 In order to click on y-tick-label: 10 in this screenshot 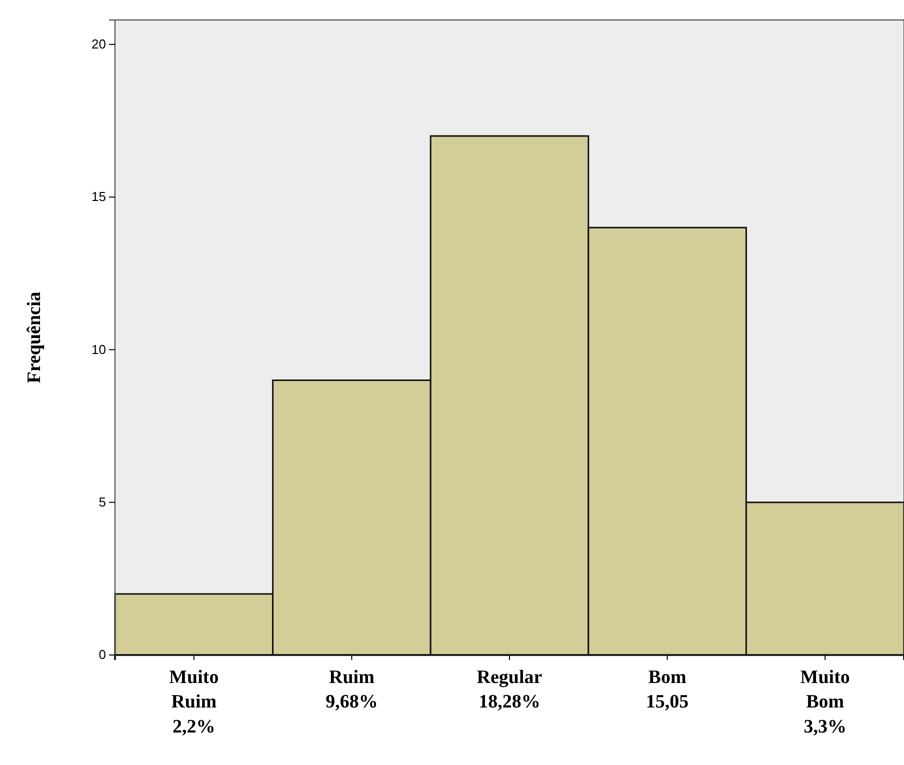, I will do `click(99, 349)`.